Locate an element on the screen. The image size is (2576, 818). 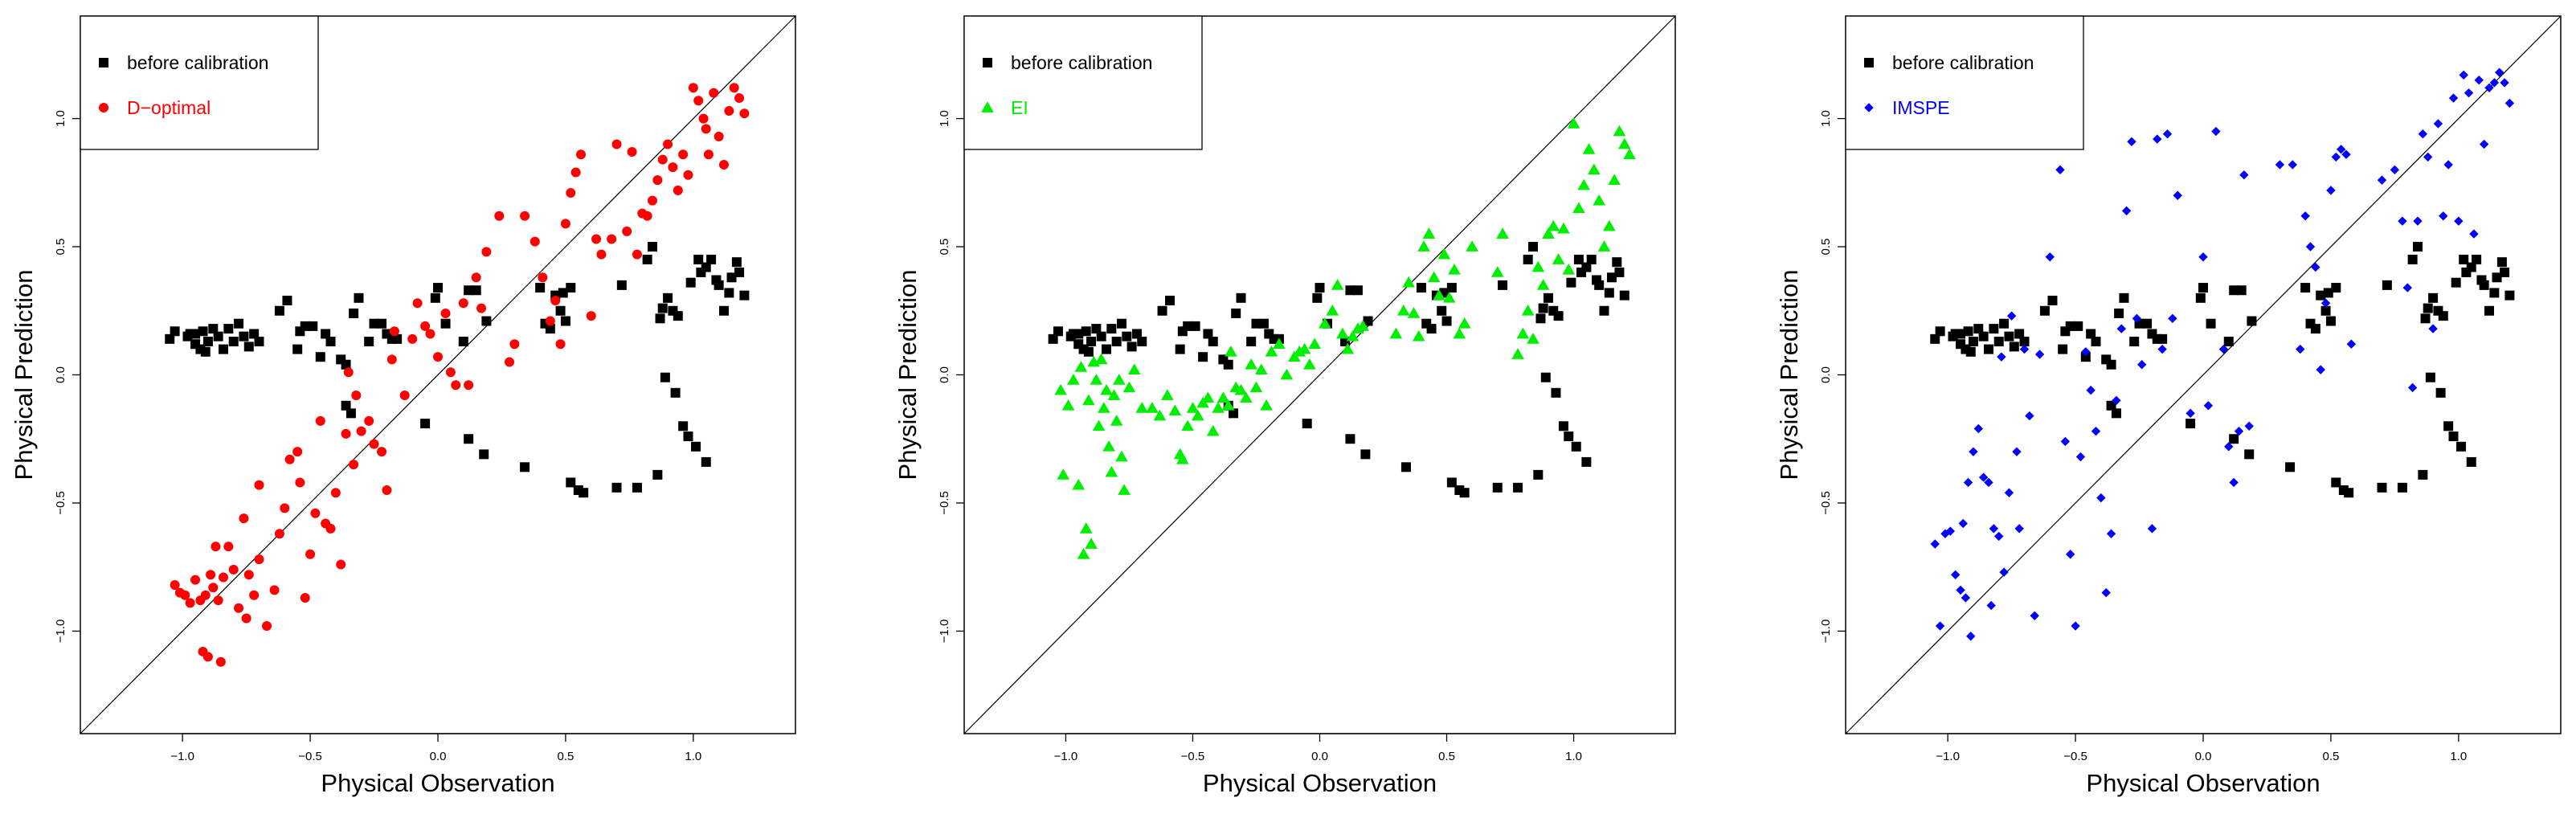
x-tick-label: 0.0 is located at coordinates (2204, 756).